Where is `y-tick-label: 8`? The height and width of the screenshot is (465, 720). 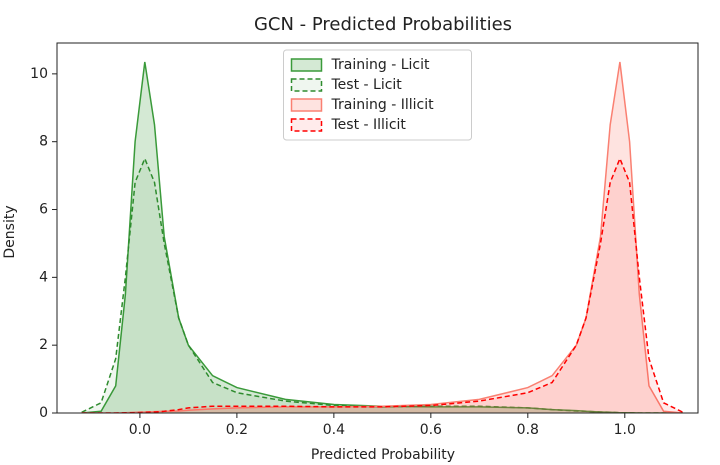
y-tick-label: 8 is located at coordinates (43, 142).